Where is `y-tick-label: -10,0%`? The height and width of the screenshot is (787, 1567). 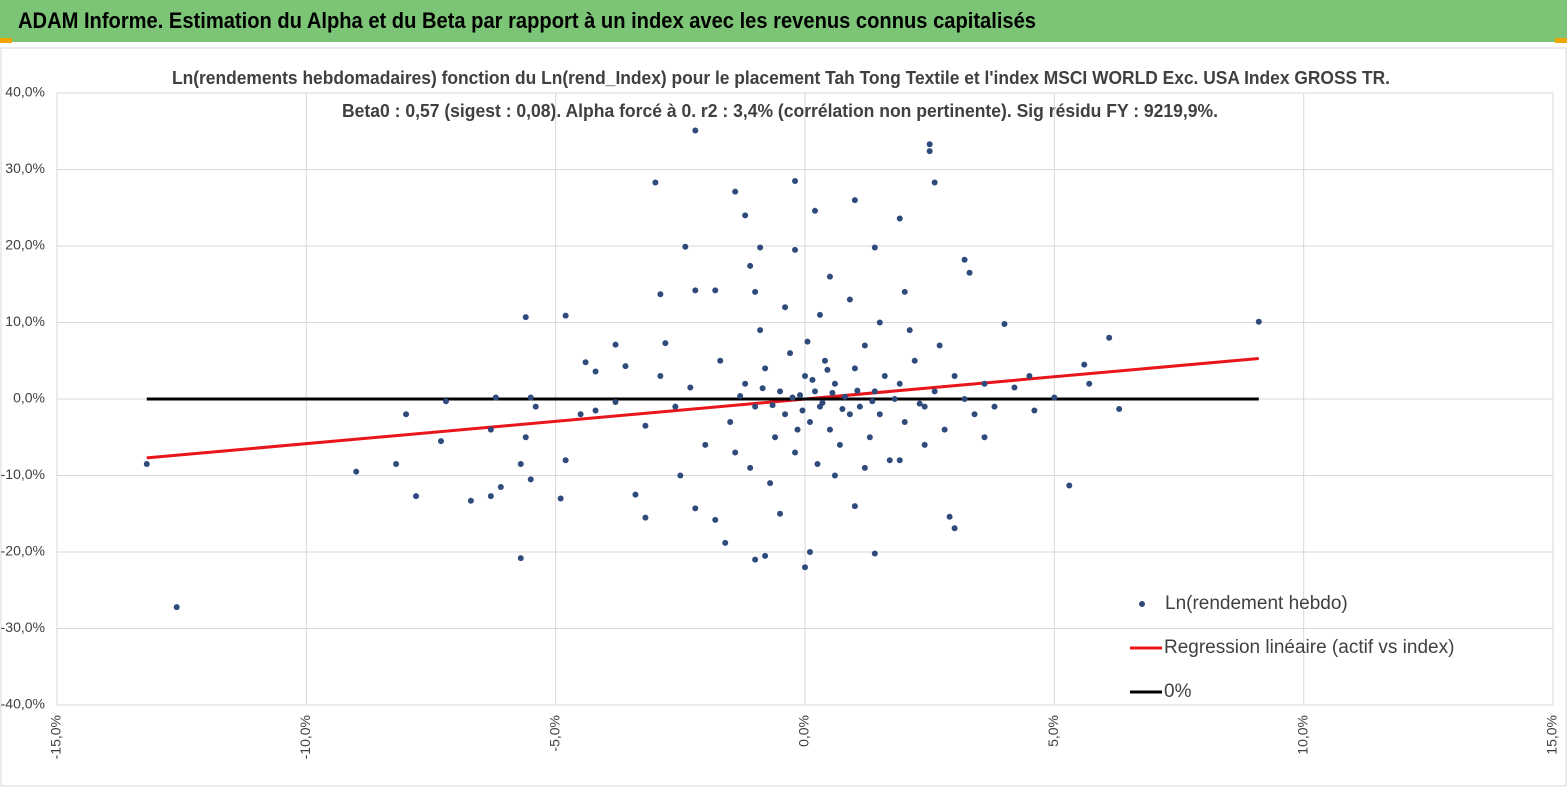
y-tick-label: -10,0% is located at coordinates (23, 474).